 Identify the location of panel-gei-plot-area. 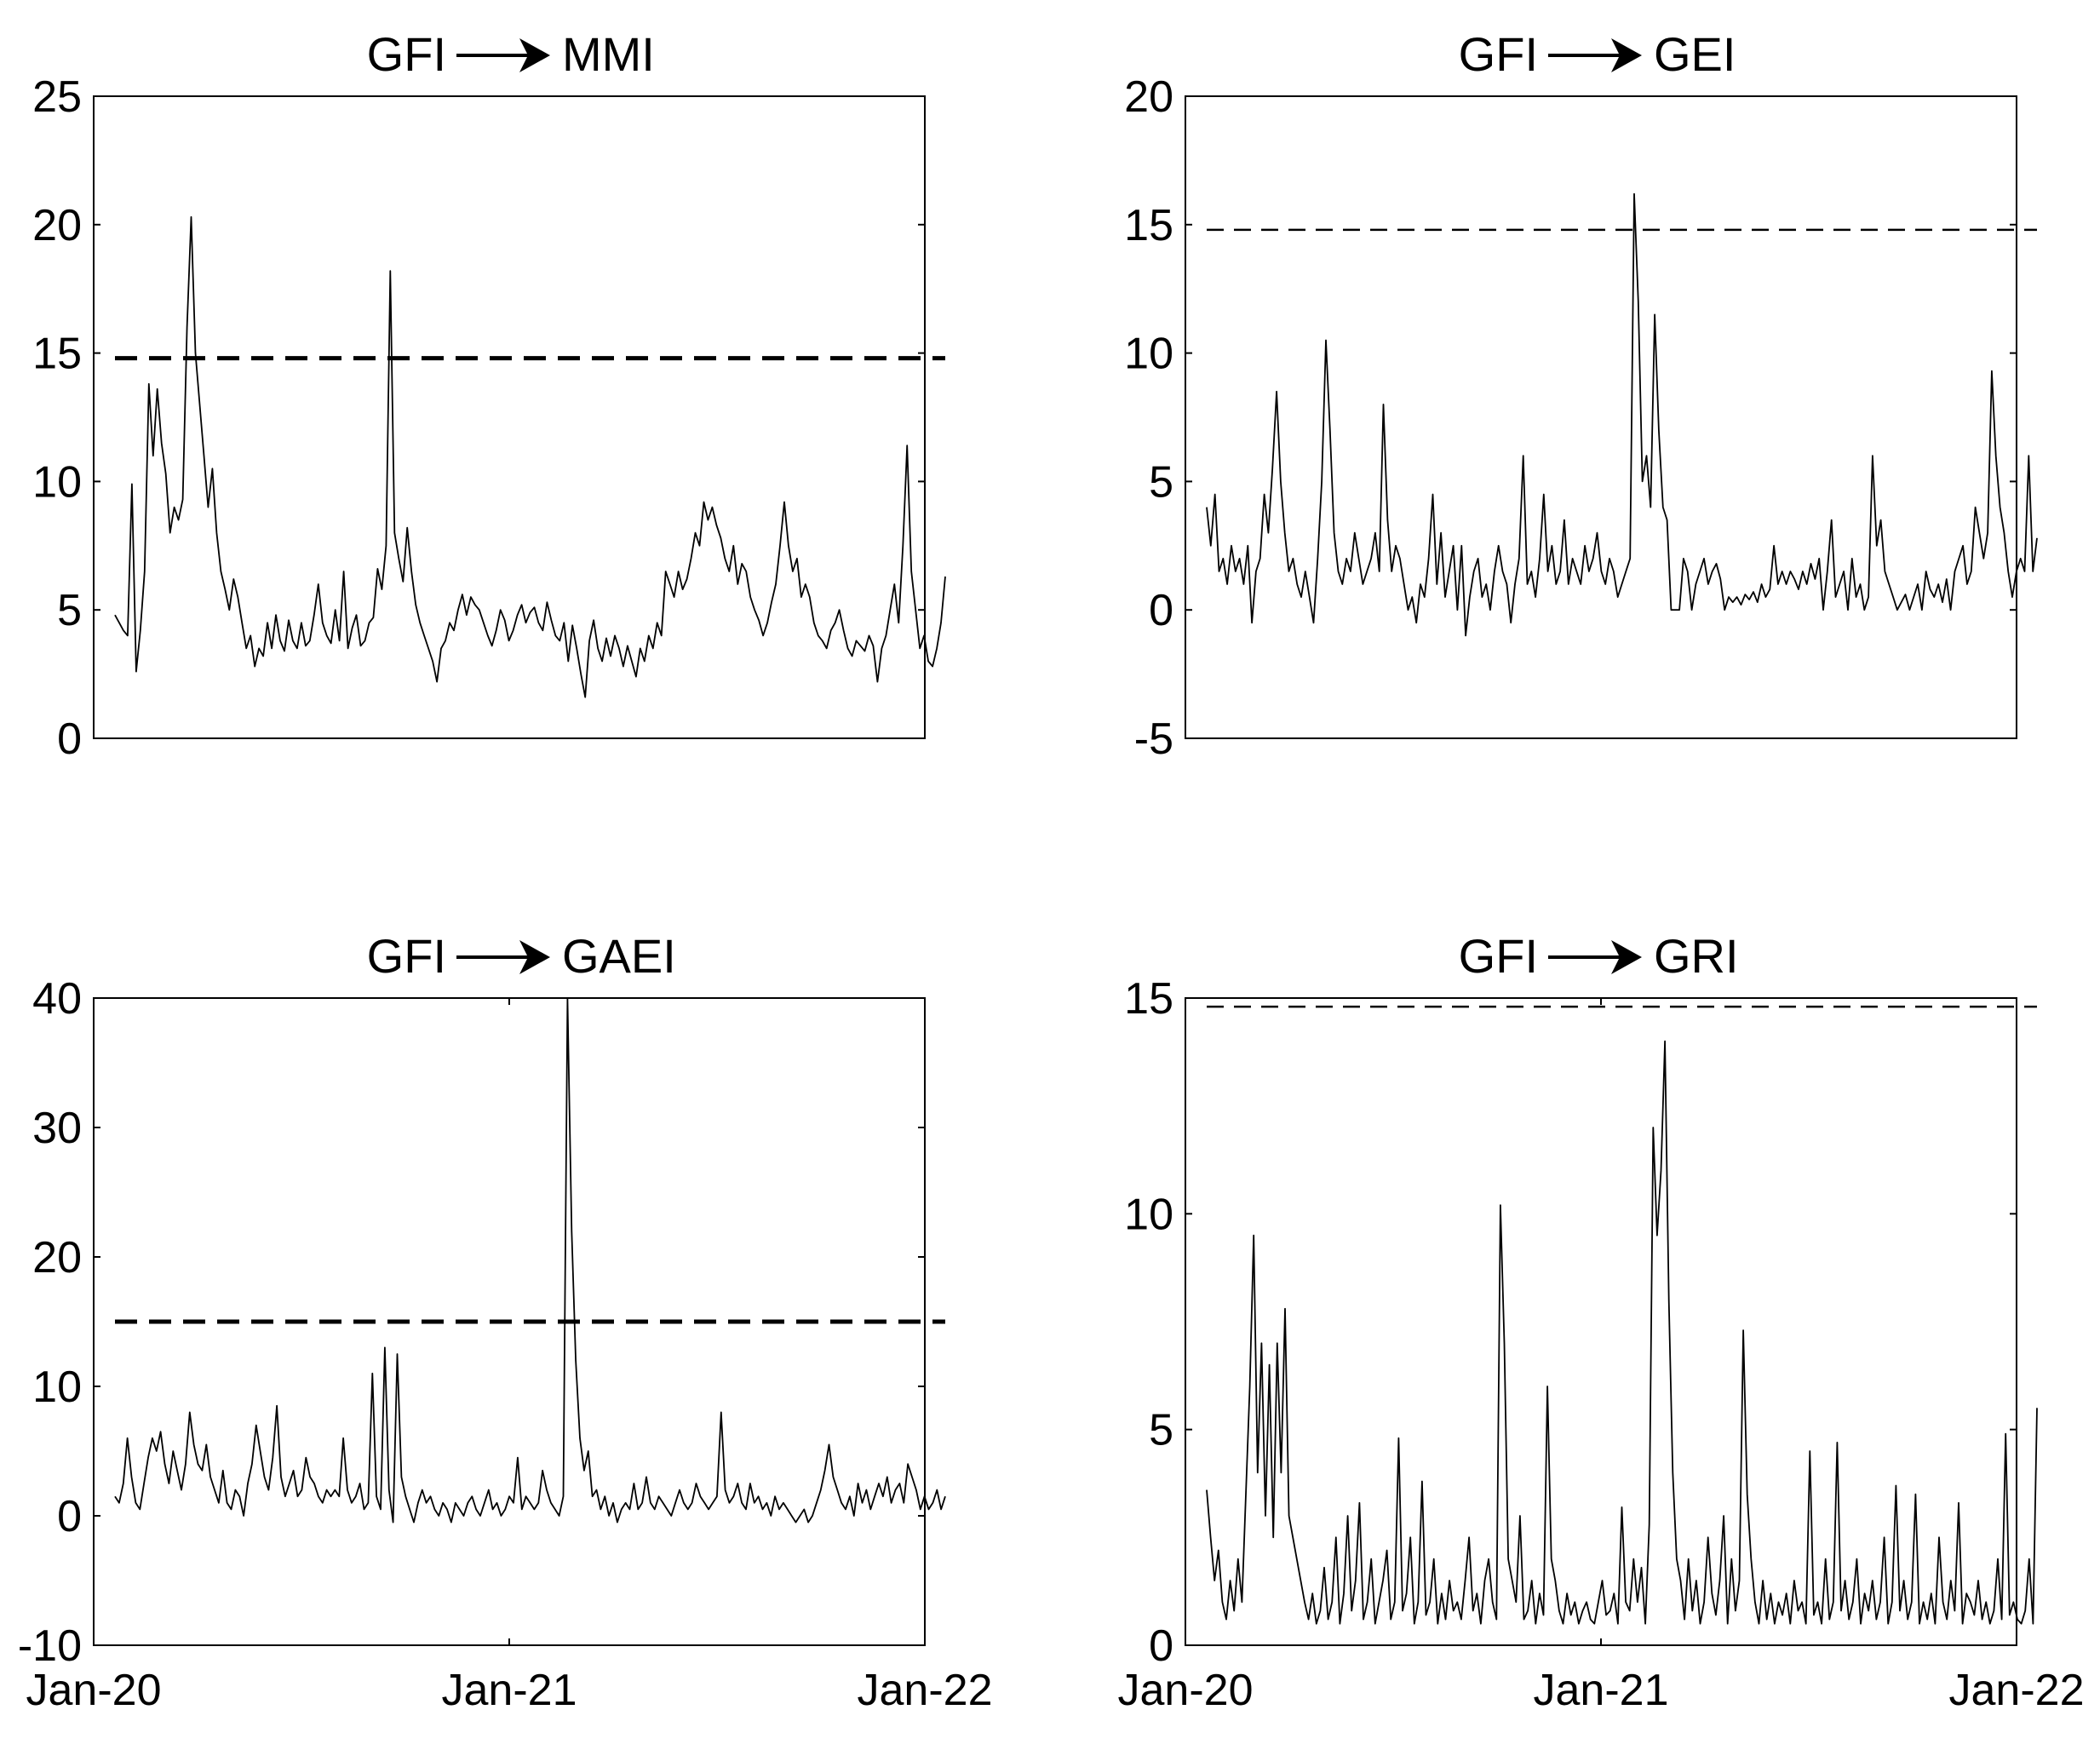
(1601, 417).